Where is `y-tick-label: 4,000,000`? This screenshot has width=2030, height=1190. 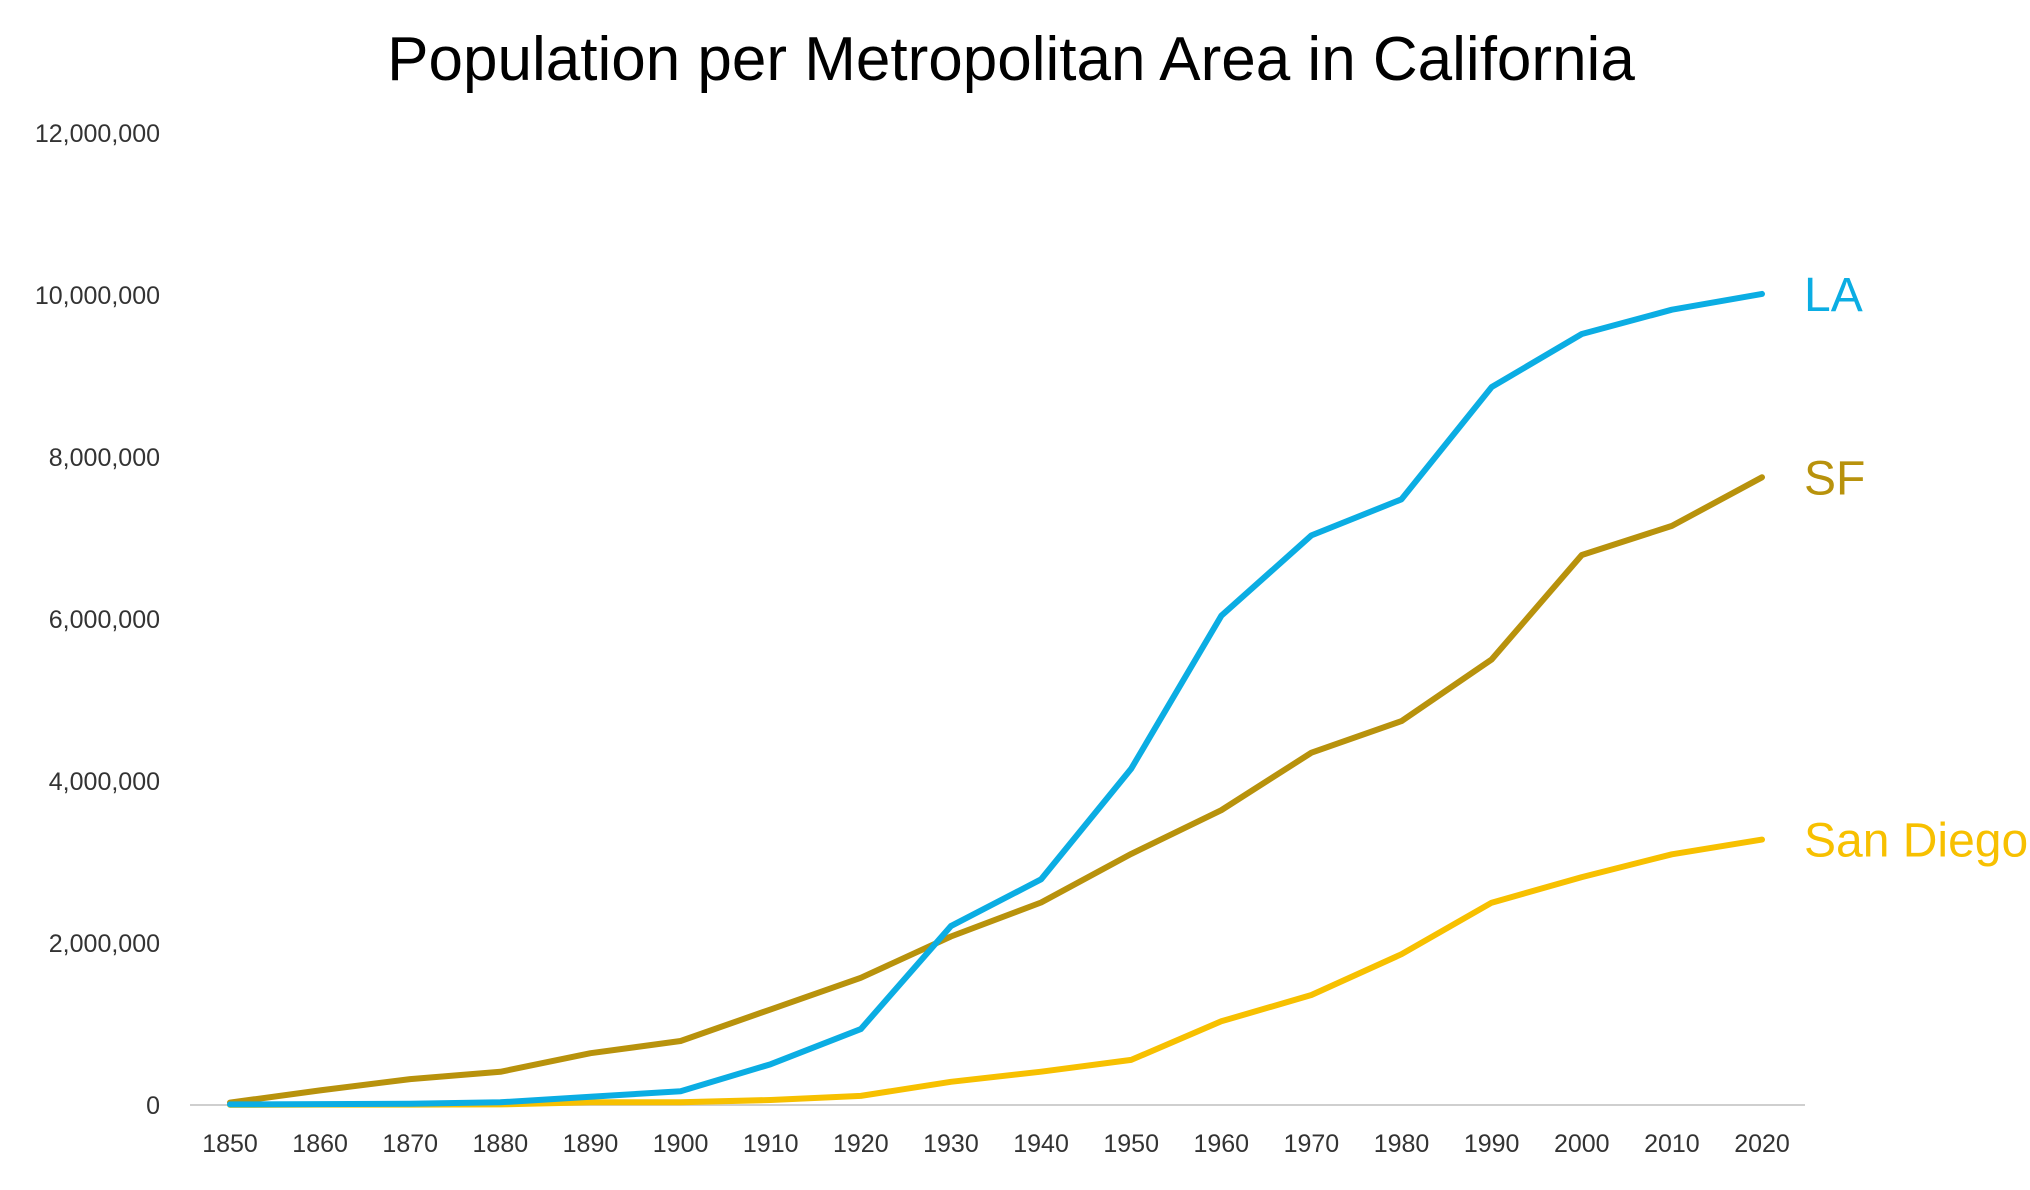
y-tick-label: 4,000,000 is located at coordinates (104, 782).